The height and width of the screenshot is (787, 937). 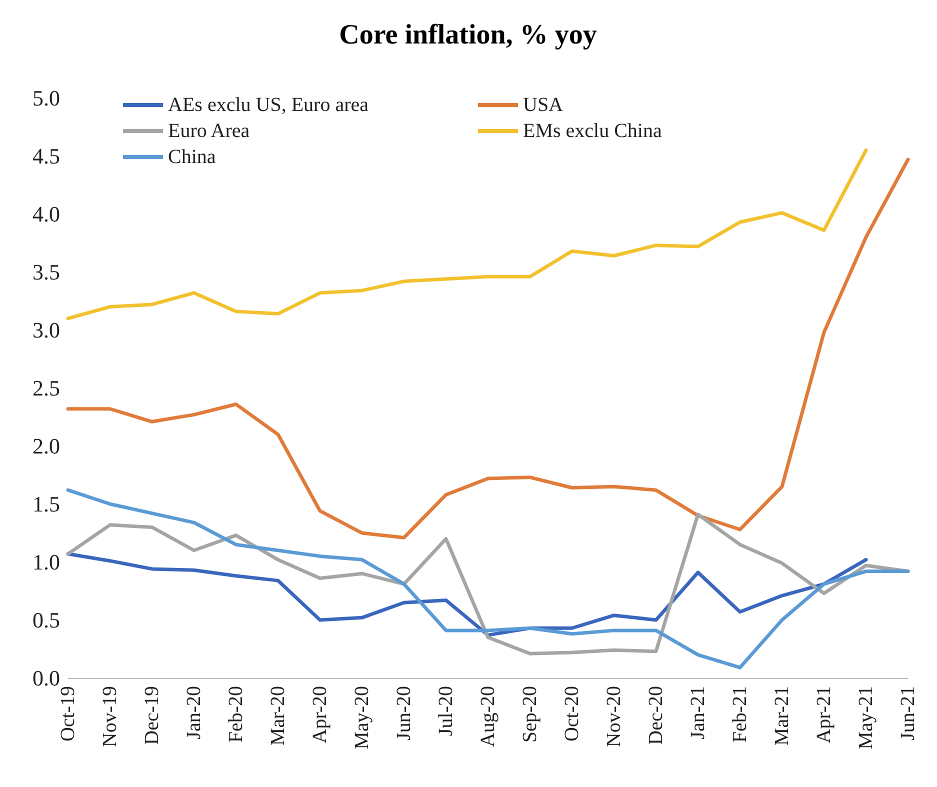 What do you see at coordinates (468, 35) in the screenshot?
I see `chart-title: Core inflation, % yoy` at bounding box center [468, 35].